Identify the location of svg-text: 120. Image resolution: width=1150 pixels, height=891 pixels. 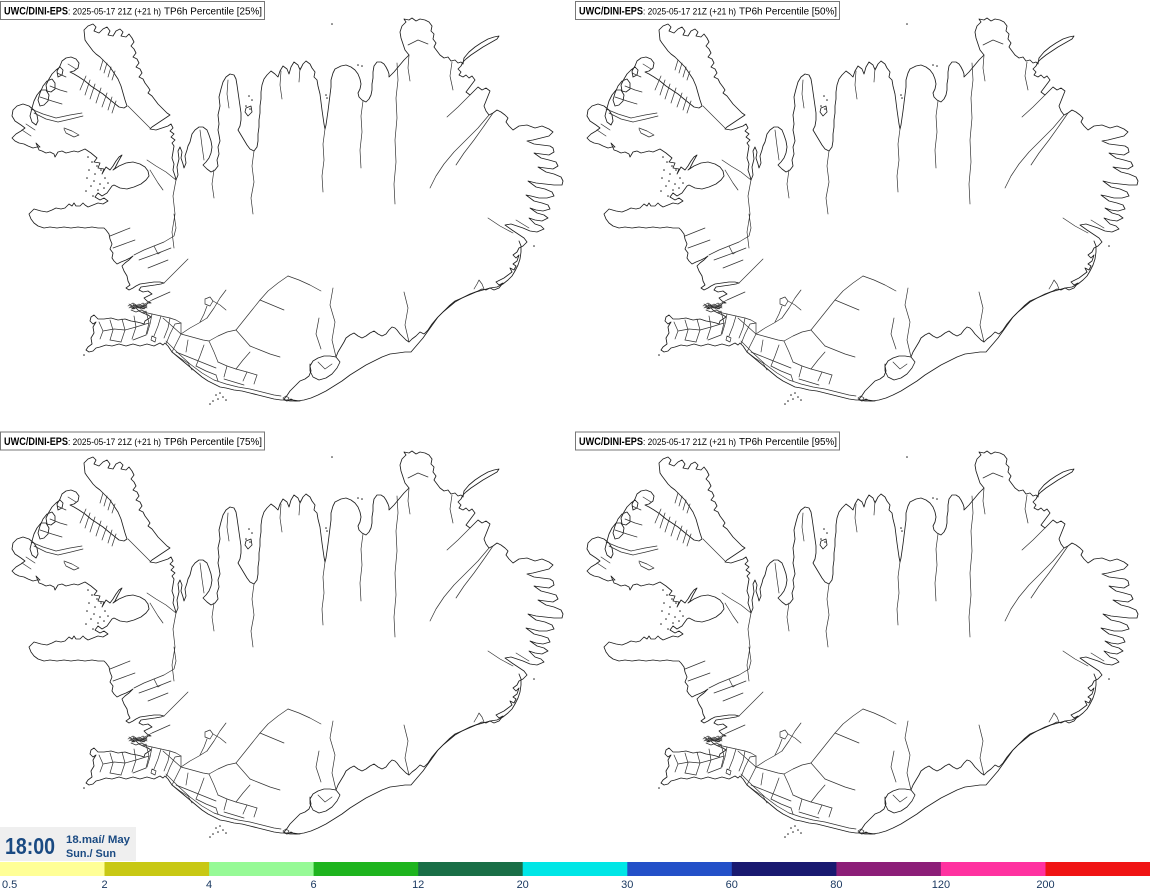
(941, 885).